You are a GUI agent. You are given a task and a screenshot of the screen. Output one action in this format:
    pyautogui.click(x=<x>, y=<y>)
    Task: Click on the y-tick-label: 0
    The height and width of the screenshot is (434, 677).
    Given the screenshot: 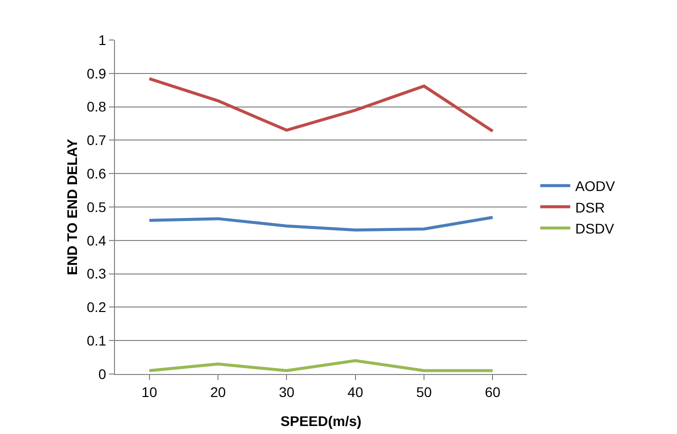 What is the action you would take?
    pyautogui.click(x=102, y=374)
    